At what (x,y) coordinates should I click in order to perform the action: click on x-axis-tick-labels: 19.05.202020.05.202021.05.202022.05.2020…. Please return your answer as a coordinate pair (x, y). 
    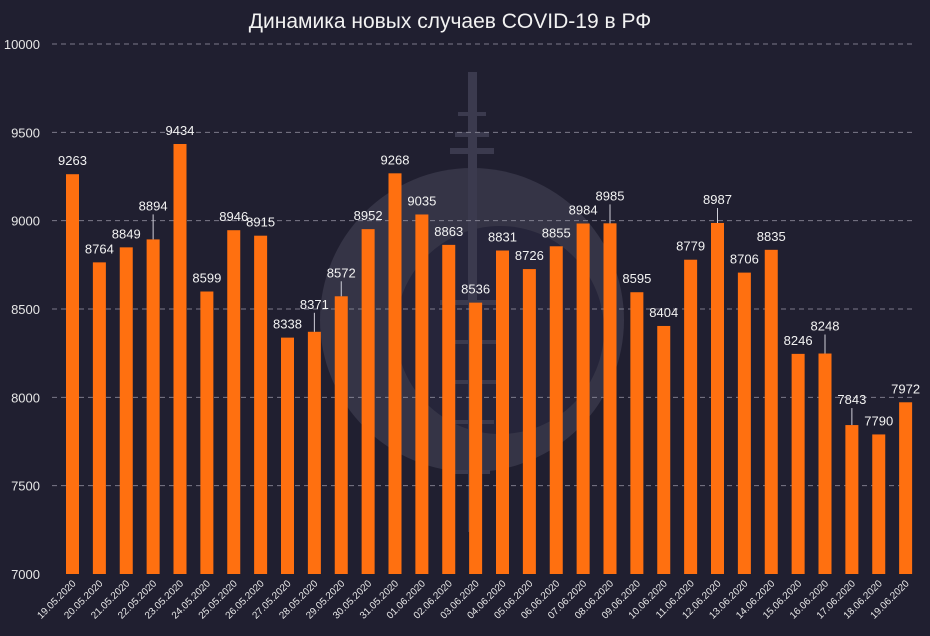
    Looking at the image, I should click on (473, 599).